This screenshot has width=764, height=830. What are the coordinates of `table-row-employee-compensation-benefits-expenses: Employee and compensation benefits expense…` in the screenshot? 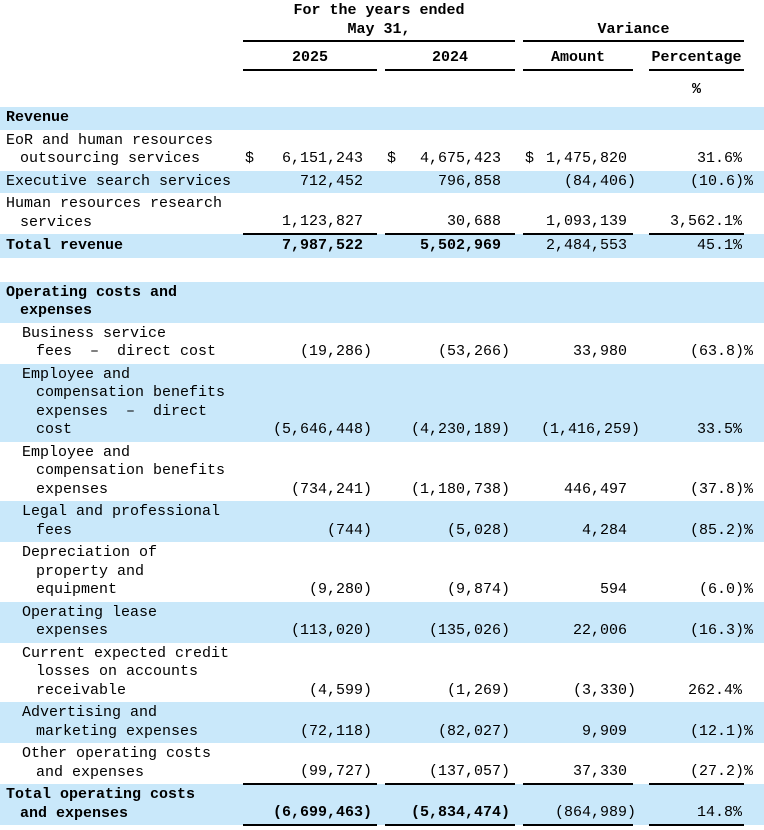 It's located at (382, 472).